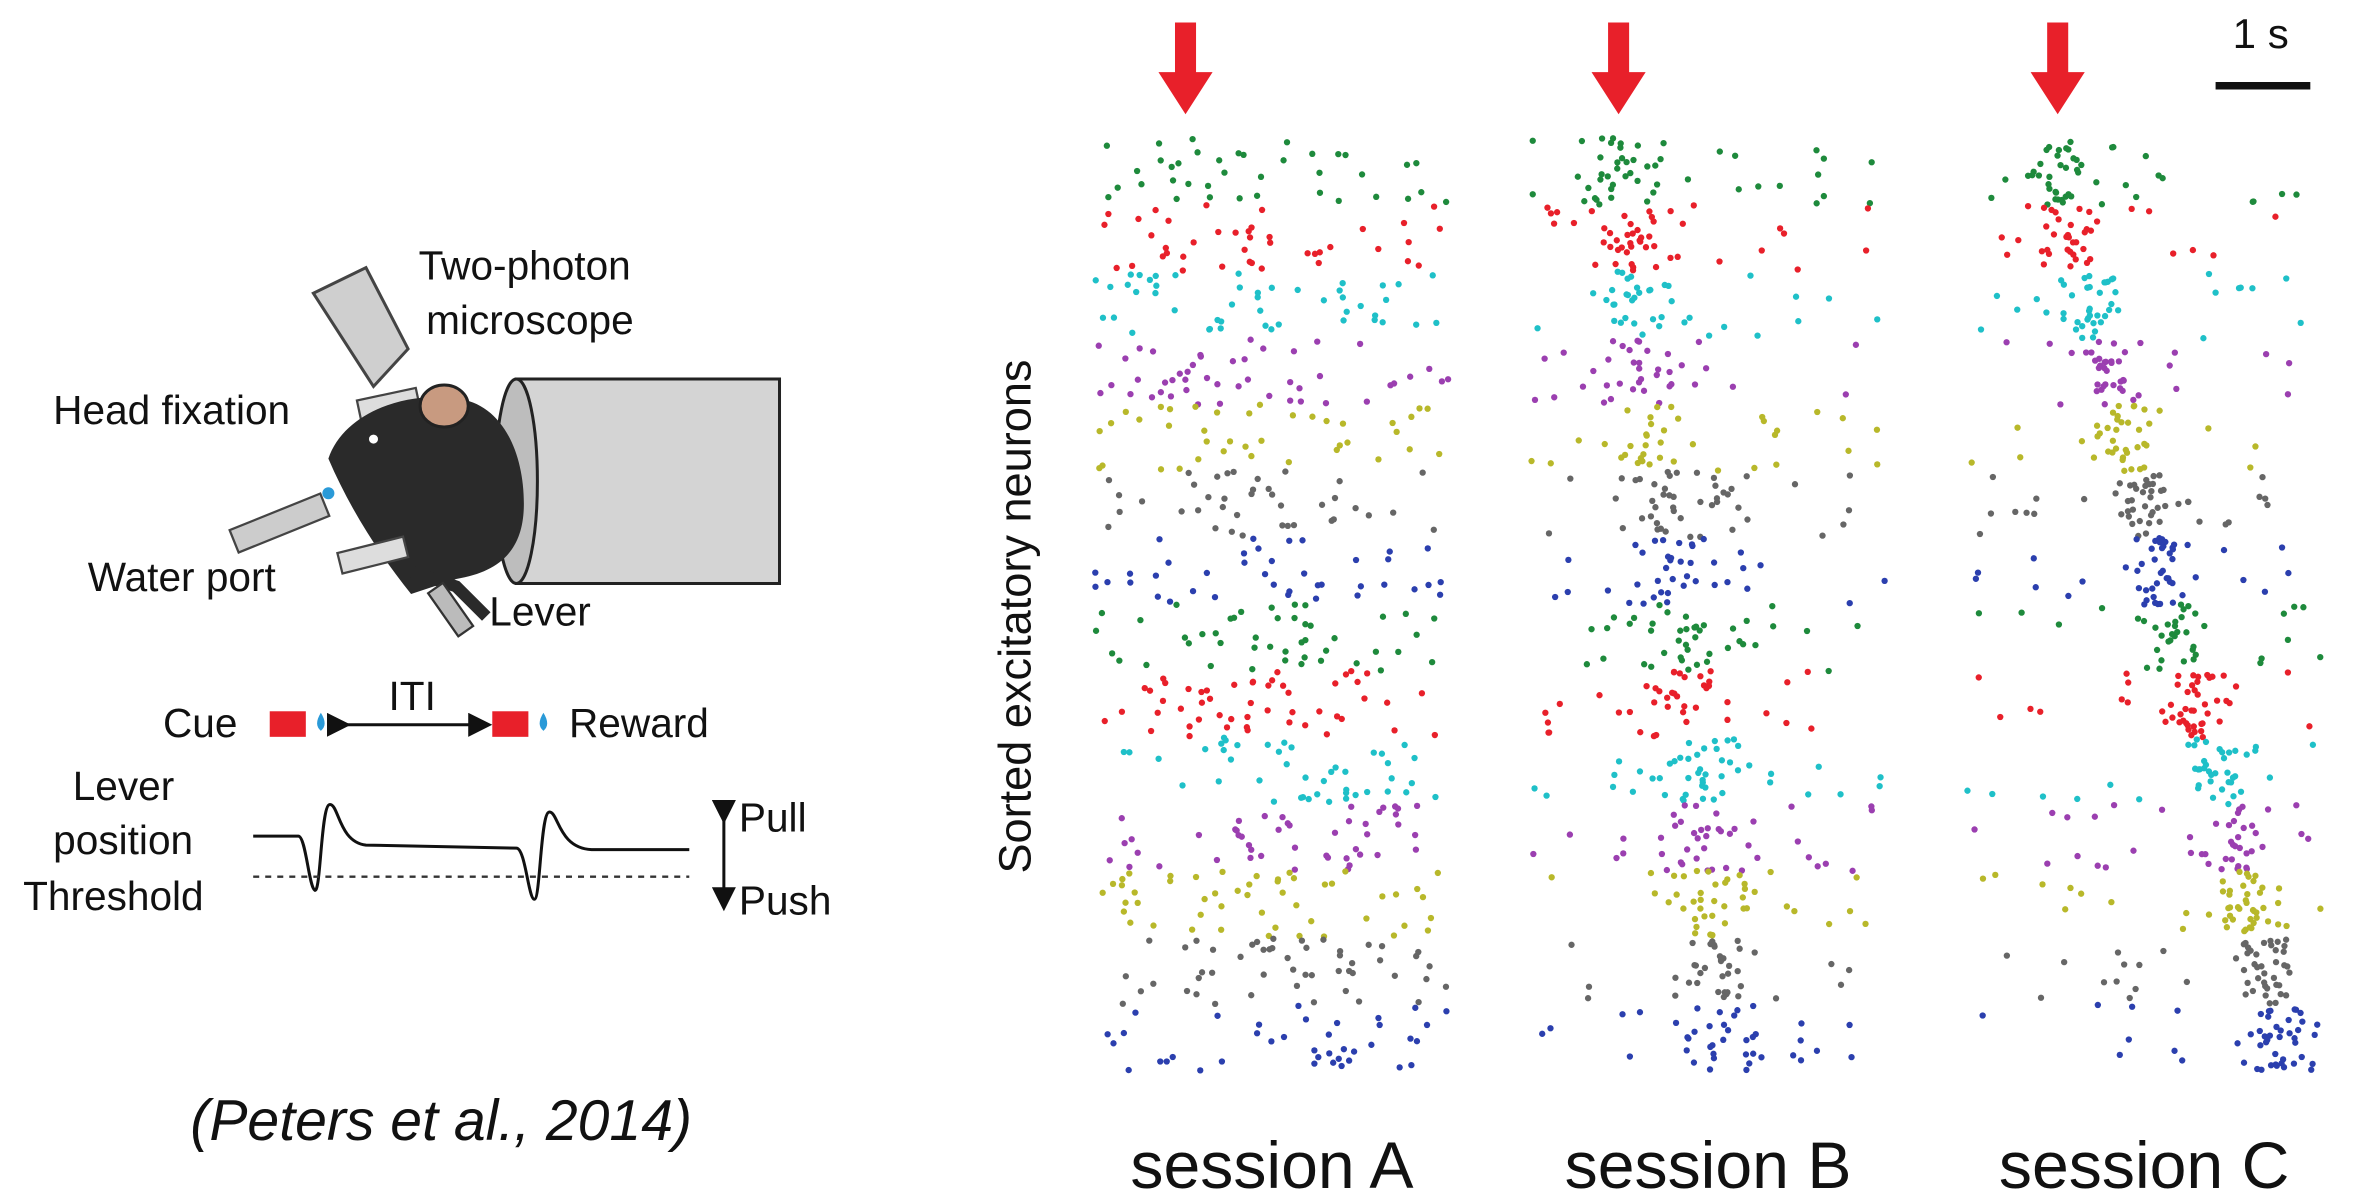  Describe the element at coordinates (505, 451) in the screenshot. I see `setup-illustration` at that location.